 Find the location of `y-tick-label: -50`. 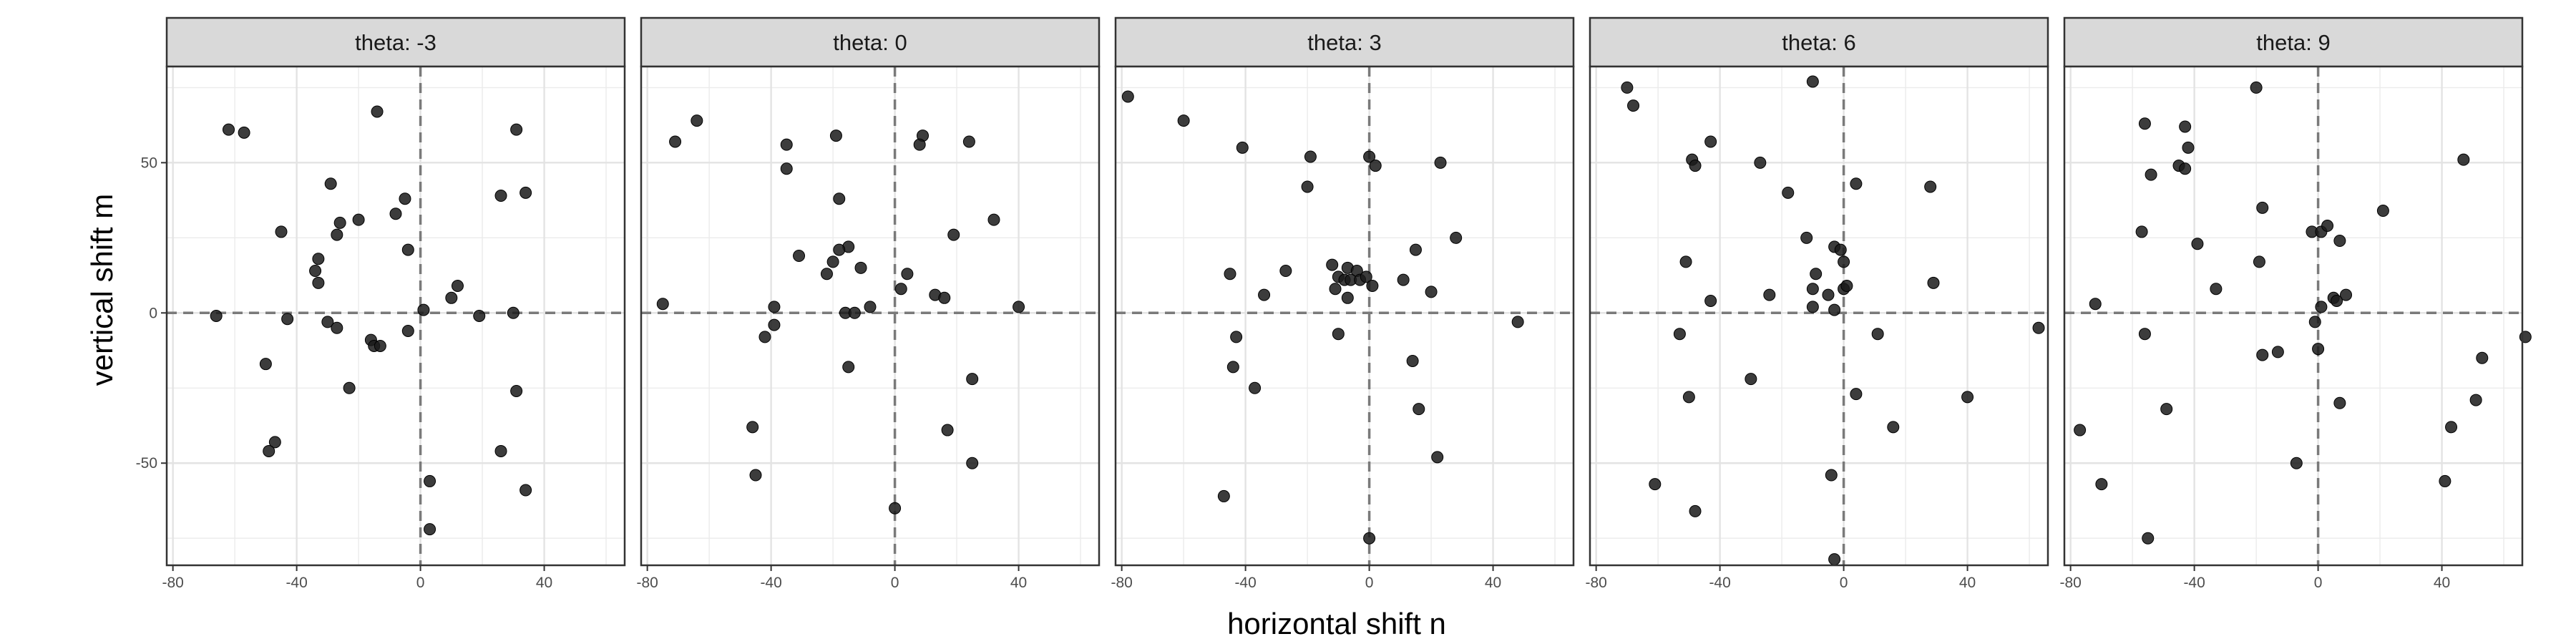

y-tick-label: -50 is located at coordinates (146, 463).